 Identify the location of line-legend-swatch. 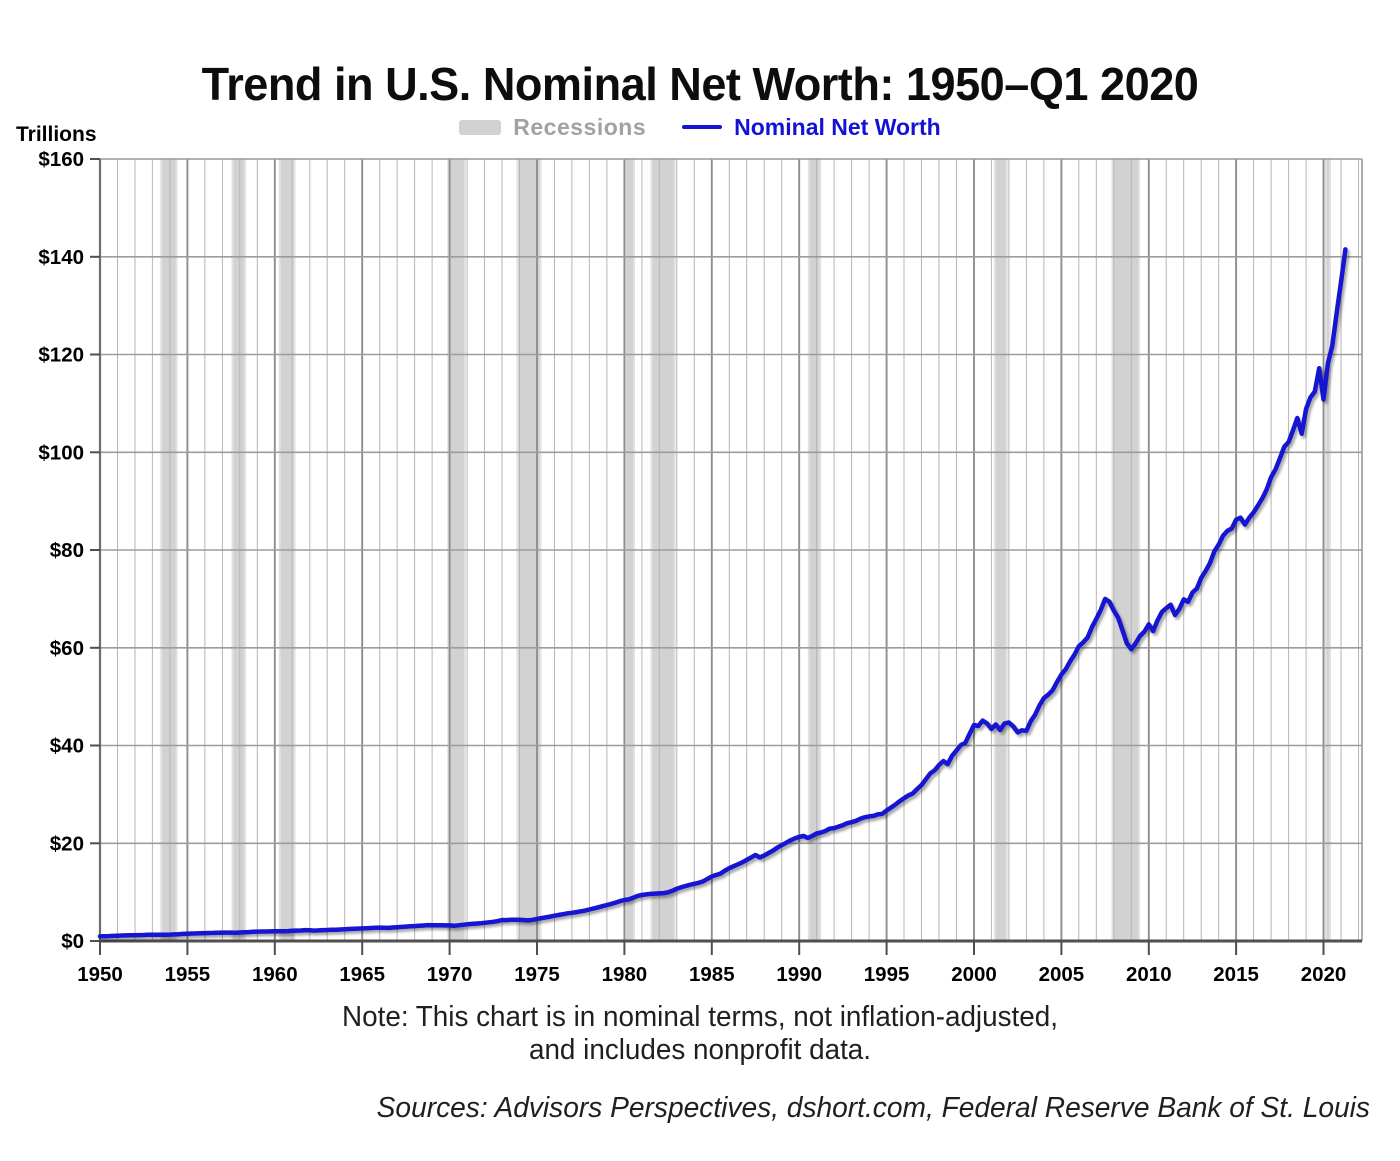
(702, 127).